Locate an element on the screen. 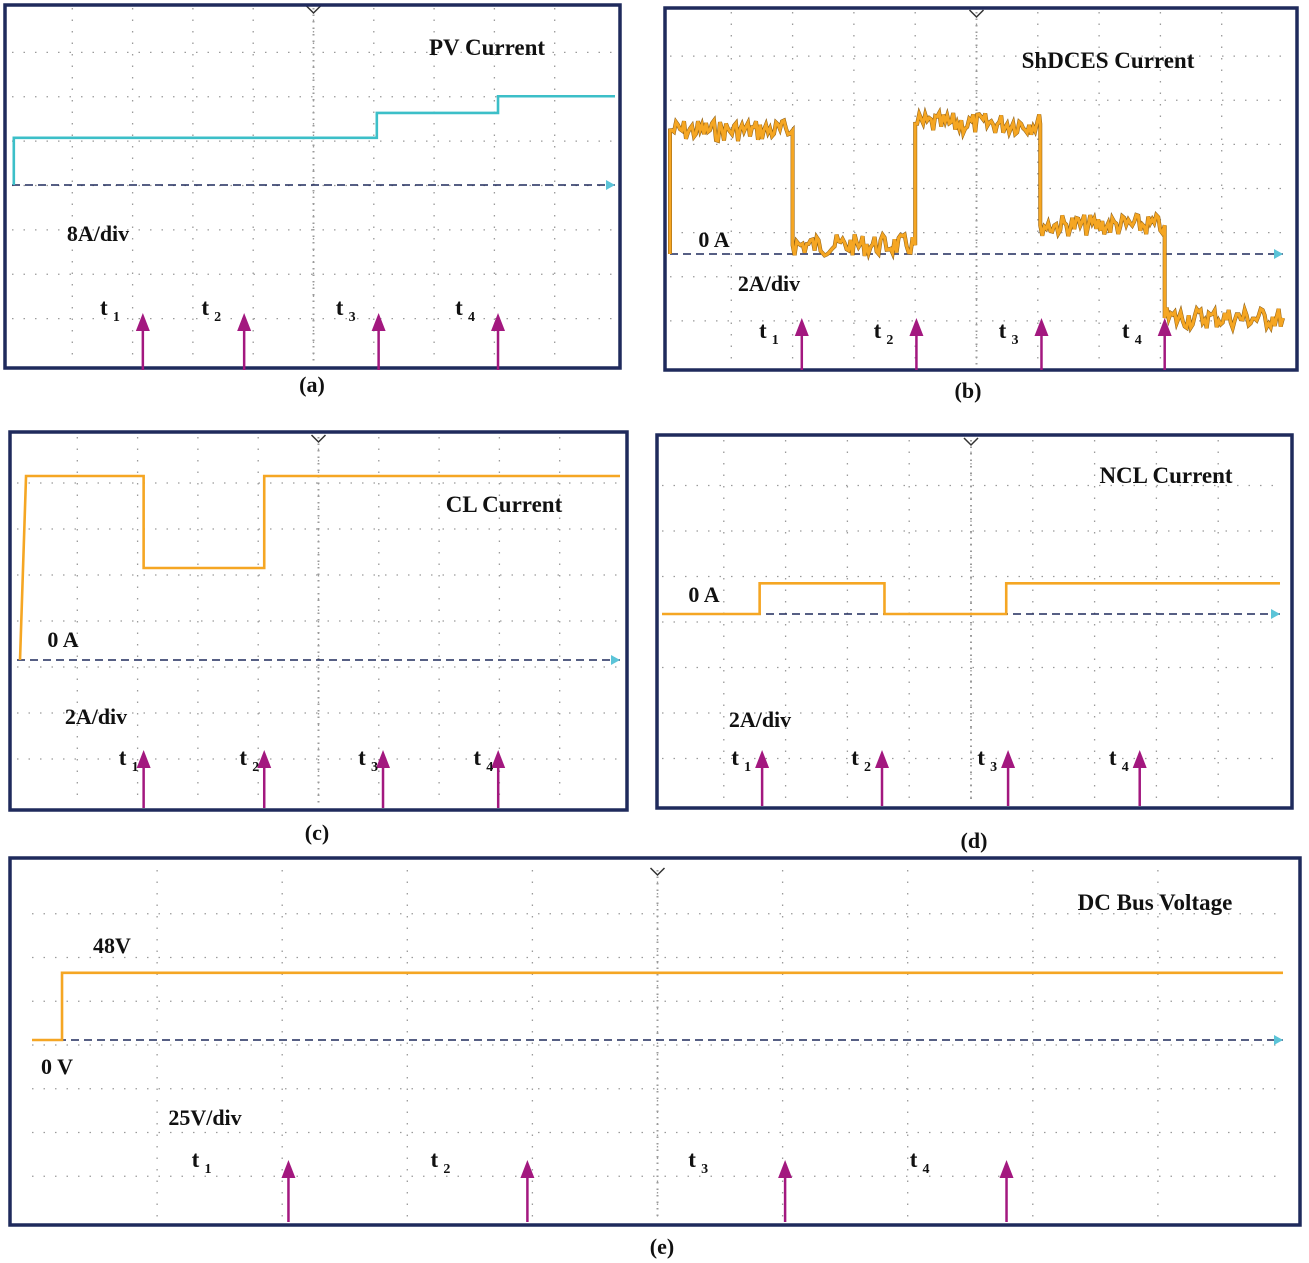  trace-title: ShDCES Current is located at coordinates (1108, 60).